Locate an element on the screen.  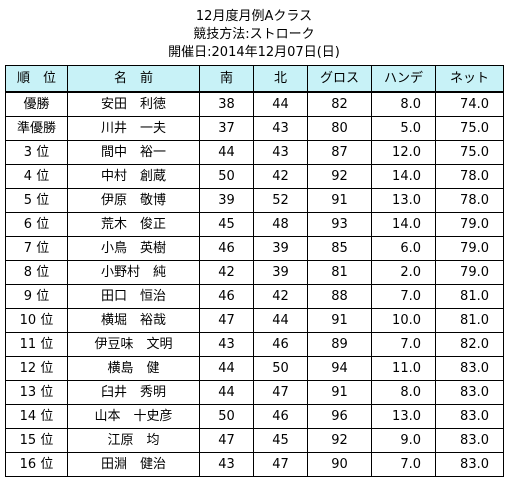
gross-score-cell: 80 is located at coordinates (339, 128).